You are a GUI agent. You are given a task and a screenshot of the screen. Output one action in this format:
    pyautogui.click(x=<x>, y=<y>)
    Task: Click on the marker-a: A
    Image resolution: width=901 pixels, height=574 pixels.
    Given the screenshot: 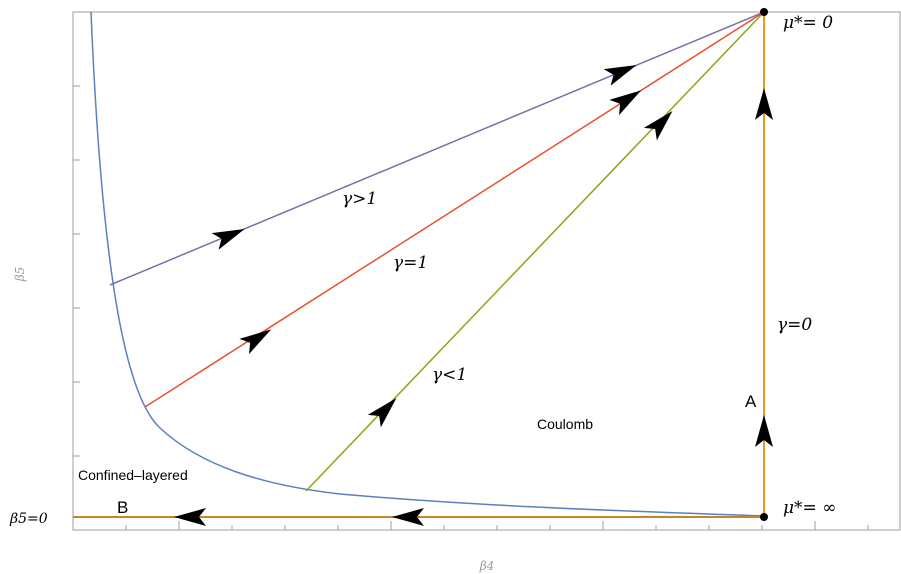 What is the action you would take?
    pyautogui.click(x=751, y=401)
    